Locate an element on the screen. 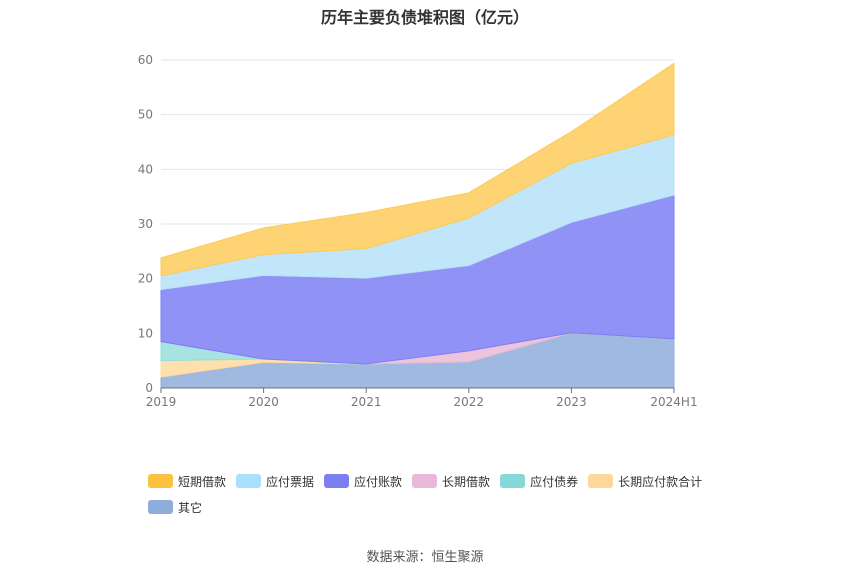 The width and height of the screenshot is (850, 575). x-tick-label: 2019 is located at coordinates (161, 402).